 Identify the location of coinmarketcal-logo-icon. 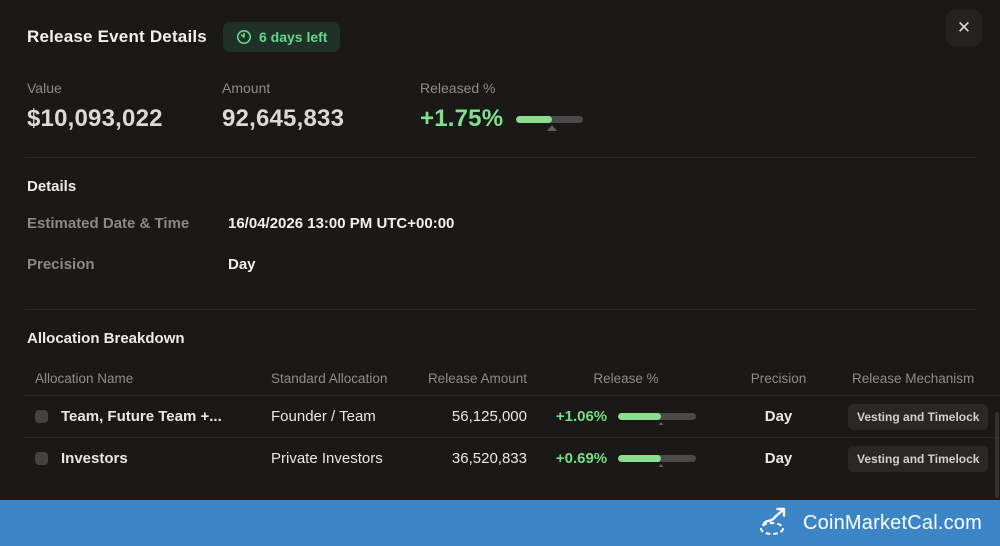
(776, 523).